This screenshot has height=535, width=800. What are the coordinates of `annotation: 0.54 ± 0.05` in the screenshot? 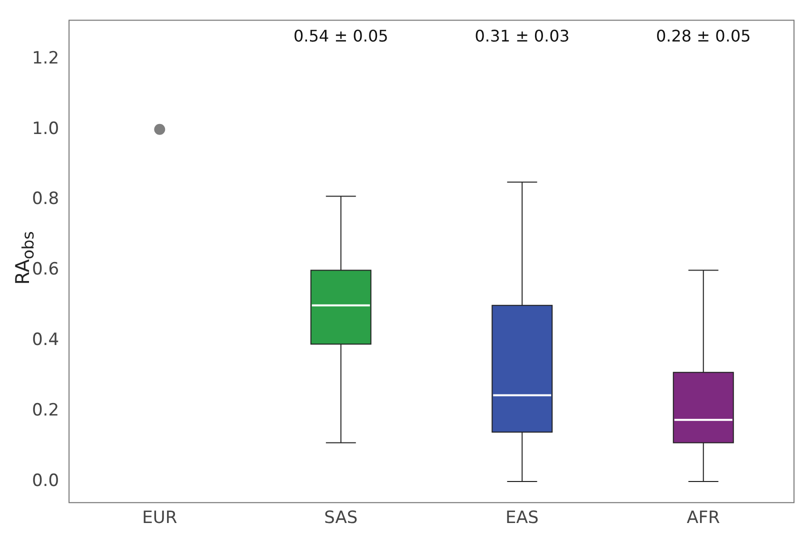 It's located at (340, 36).